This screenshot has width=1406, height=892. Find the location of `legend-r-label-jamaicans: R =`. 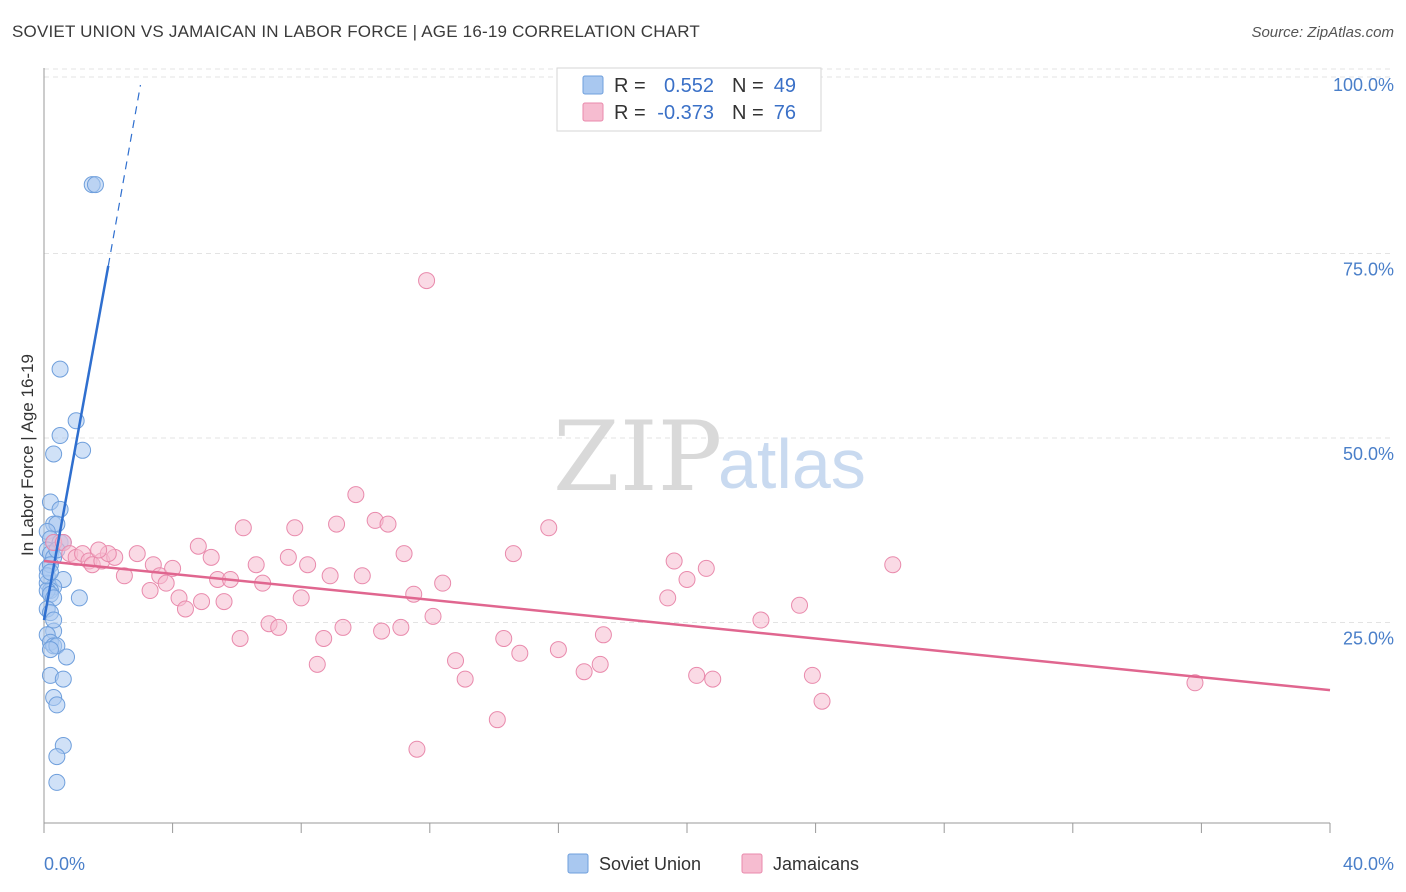

legend-r-label-jamaicans: R = is located at coordinates (630, 113).